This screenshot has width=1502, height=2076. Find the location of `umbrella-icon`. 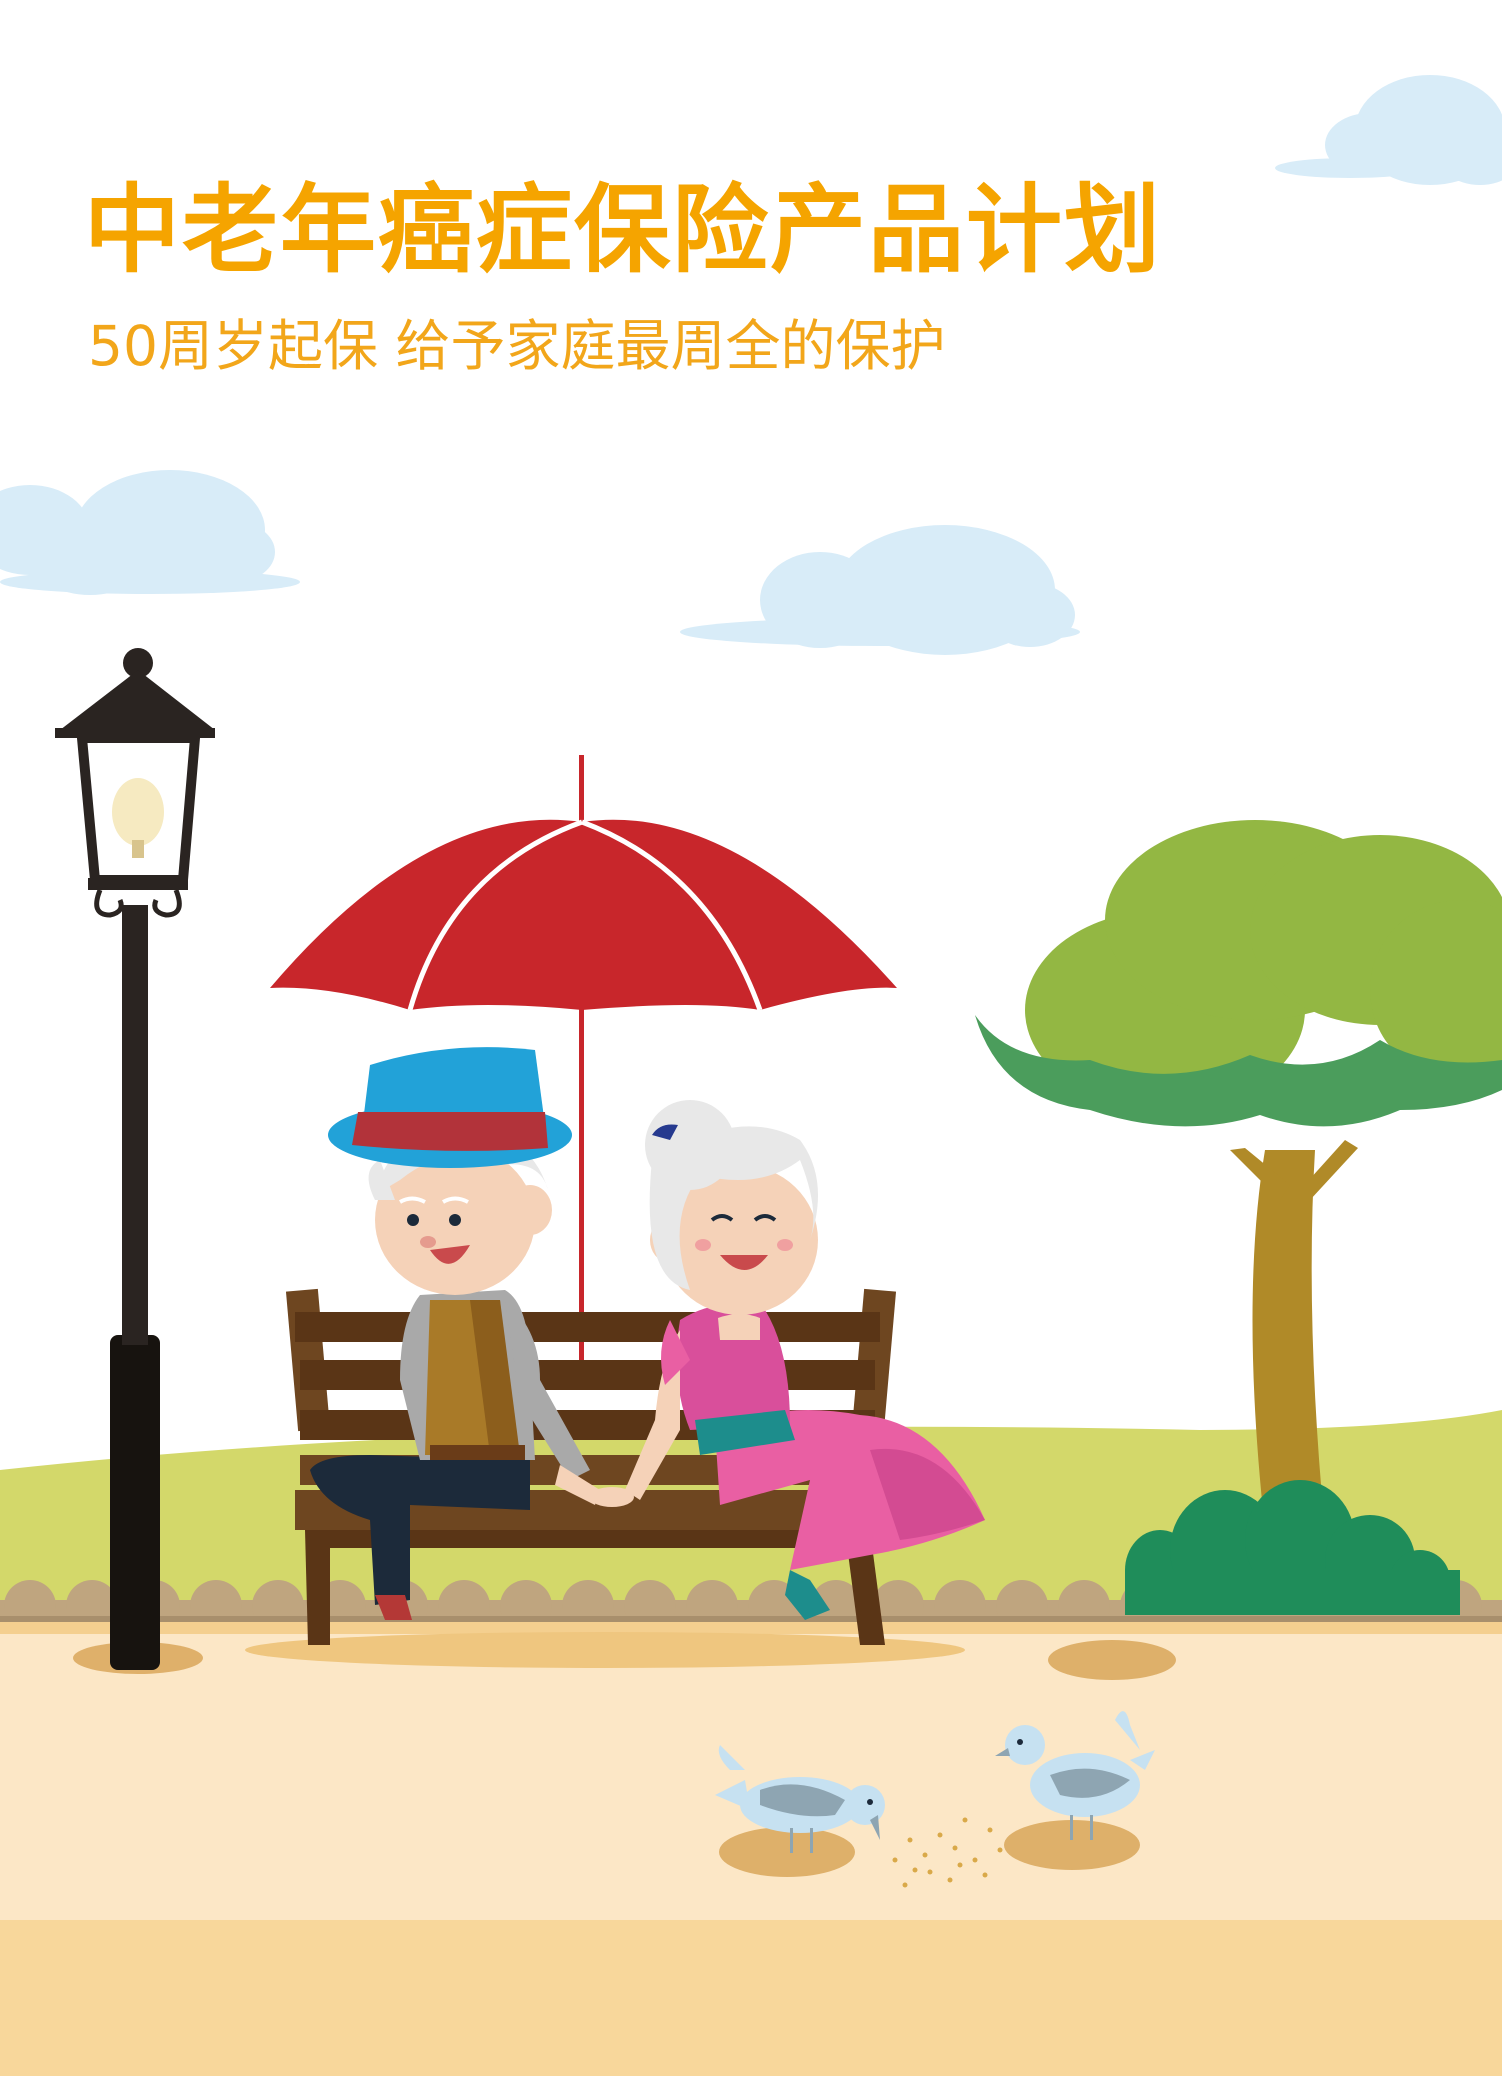

umbrella-icon is located at coordinates (583, 1072).